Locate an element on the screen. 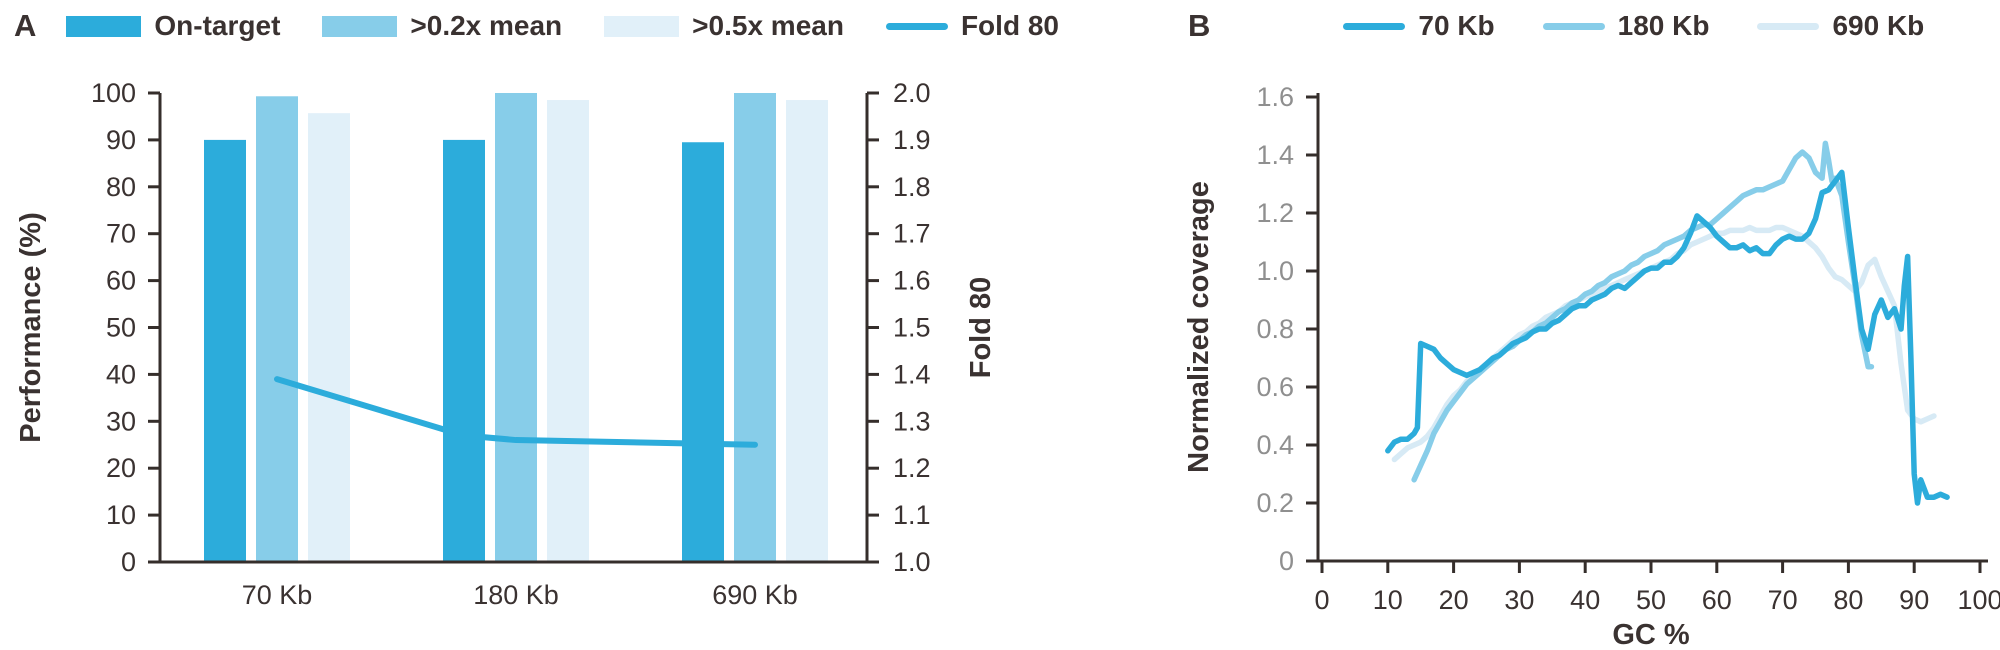  x-tick-label: 0 is located at coordinates (1321, 600).